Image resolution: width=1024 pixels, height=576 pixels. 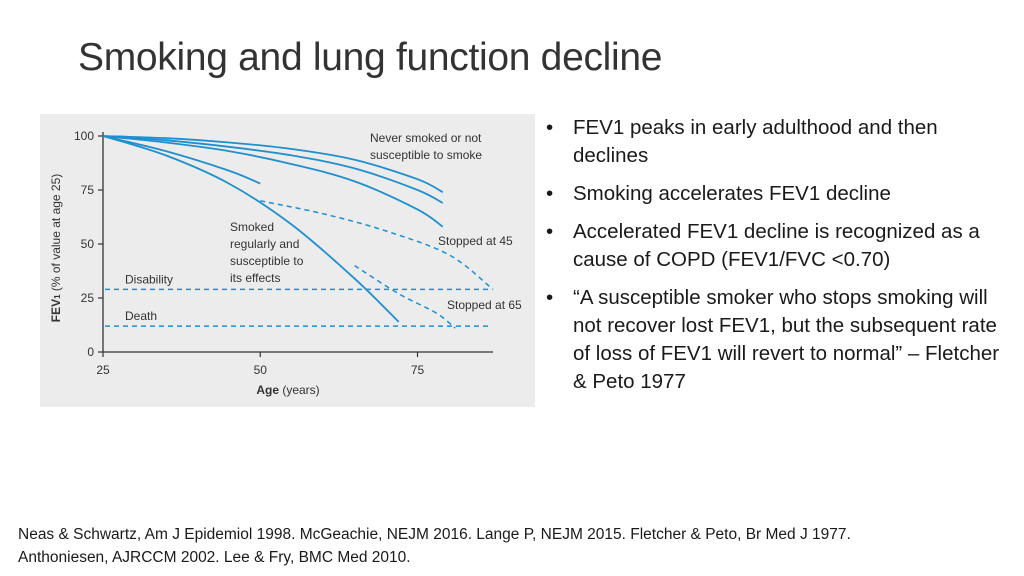 What do you see at coordinates (732, 193) in the screenshot?
I see `bullet-text: Smoking accelerates FEV1 decline` at bounding box center [732, 193].